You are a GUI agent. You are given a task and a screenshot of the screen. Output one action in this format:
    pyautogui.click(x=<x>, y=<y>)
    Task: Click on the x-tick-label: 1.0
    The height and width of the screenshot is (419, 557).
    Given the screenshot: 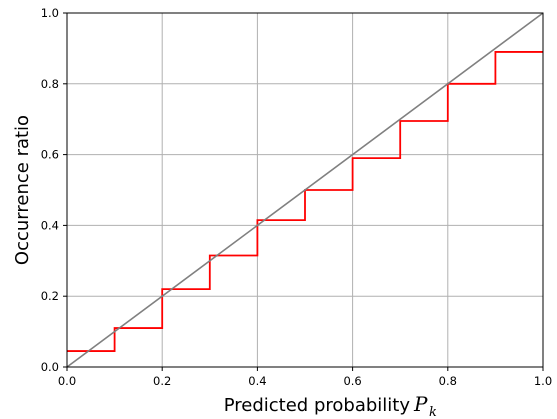 What is the action you would take?
    pyautogui.click(x=543, y=381)
    